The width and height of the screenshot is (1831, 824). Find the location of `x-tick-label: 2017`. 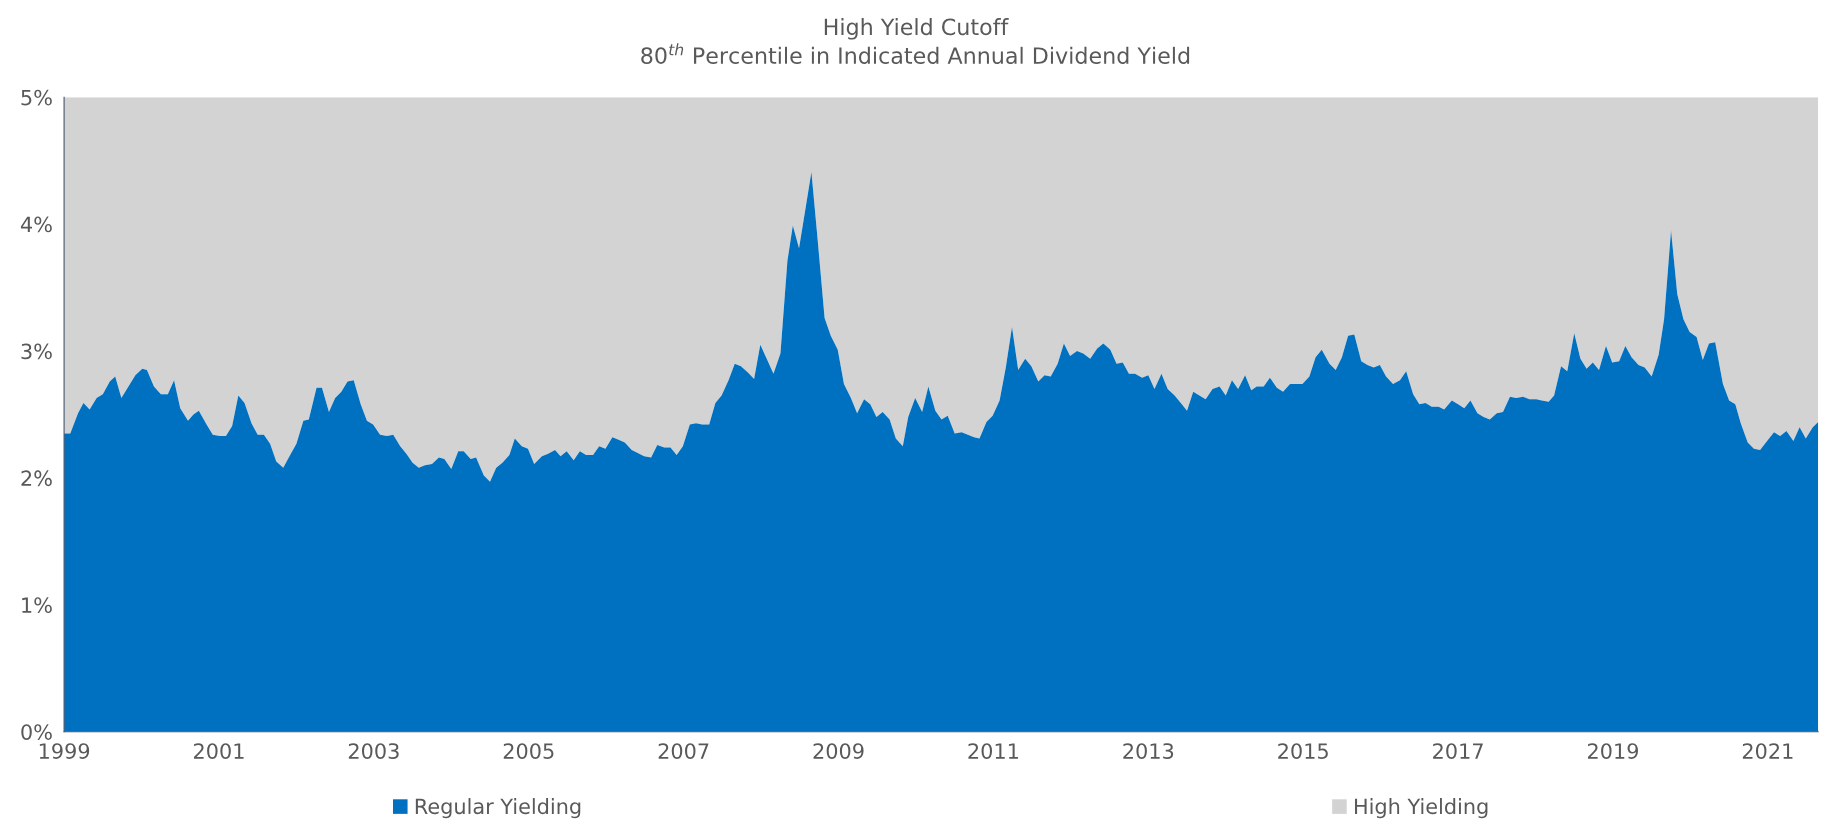

x-tick-label: 2017 is located at coordinates (1458, 751).